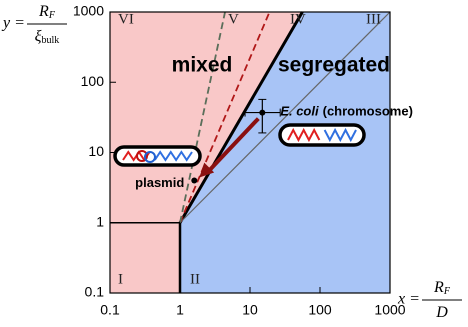 The height and width of the screenshot is (327, 468). What do you see at coordinates (250, 310) in the screenshot?
I see `x-tick-label: 10` at bounding box center [250, 310].